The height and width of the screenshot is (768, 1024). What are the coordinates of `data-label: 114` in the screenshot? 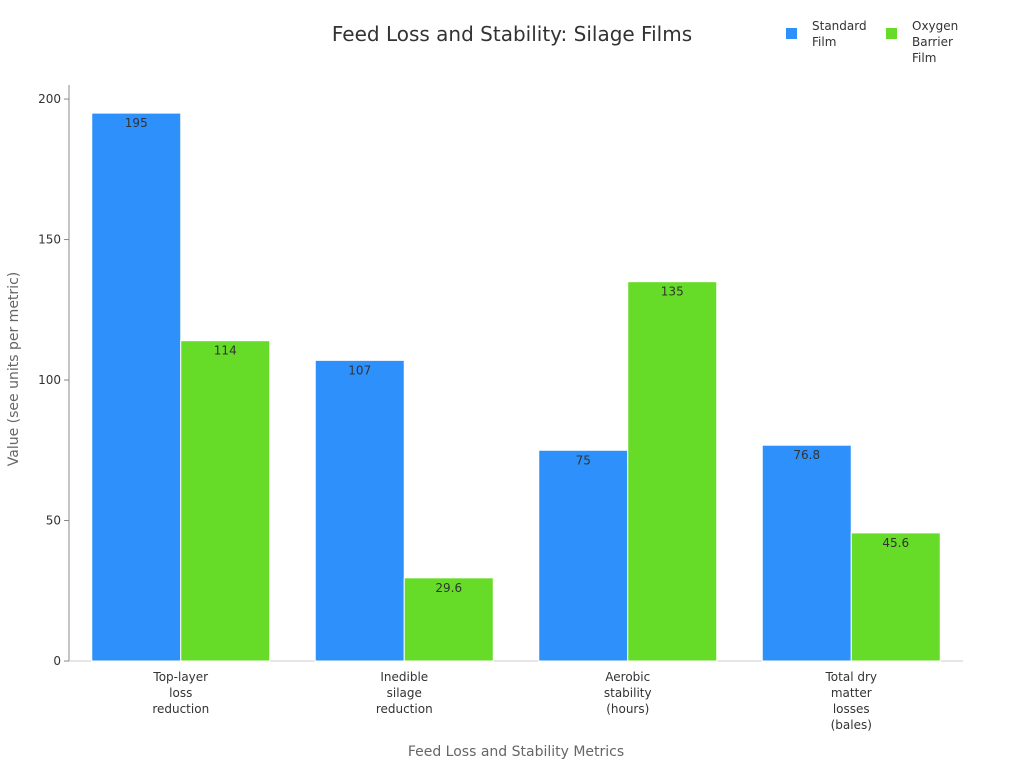 It's located at (225, 351).